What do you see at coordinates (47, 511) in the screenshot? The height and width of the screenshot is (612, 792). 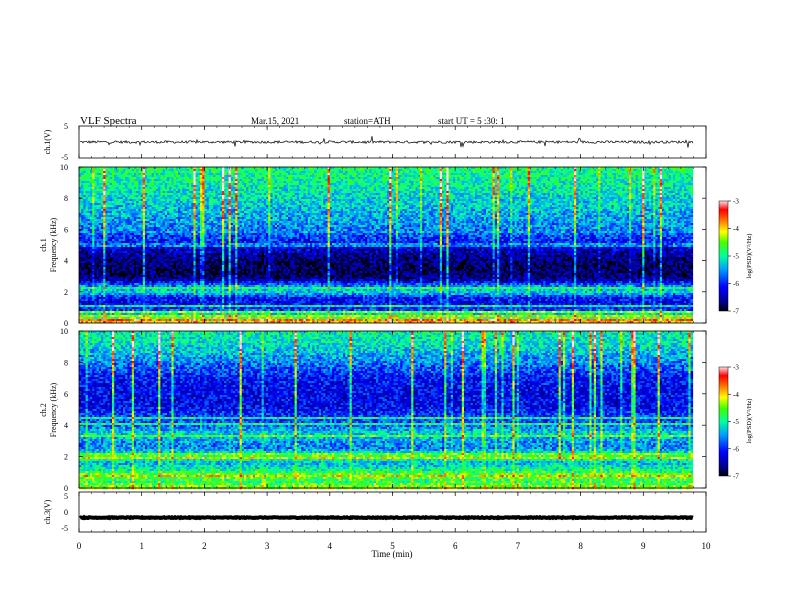 I see `ch3-ylabel: ch.3(V)` at bounding box center [47, 511].